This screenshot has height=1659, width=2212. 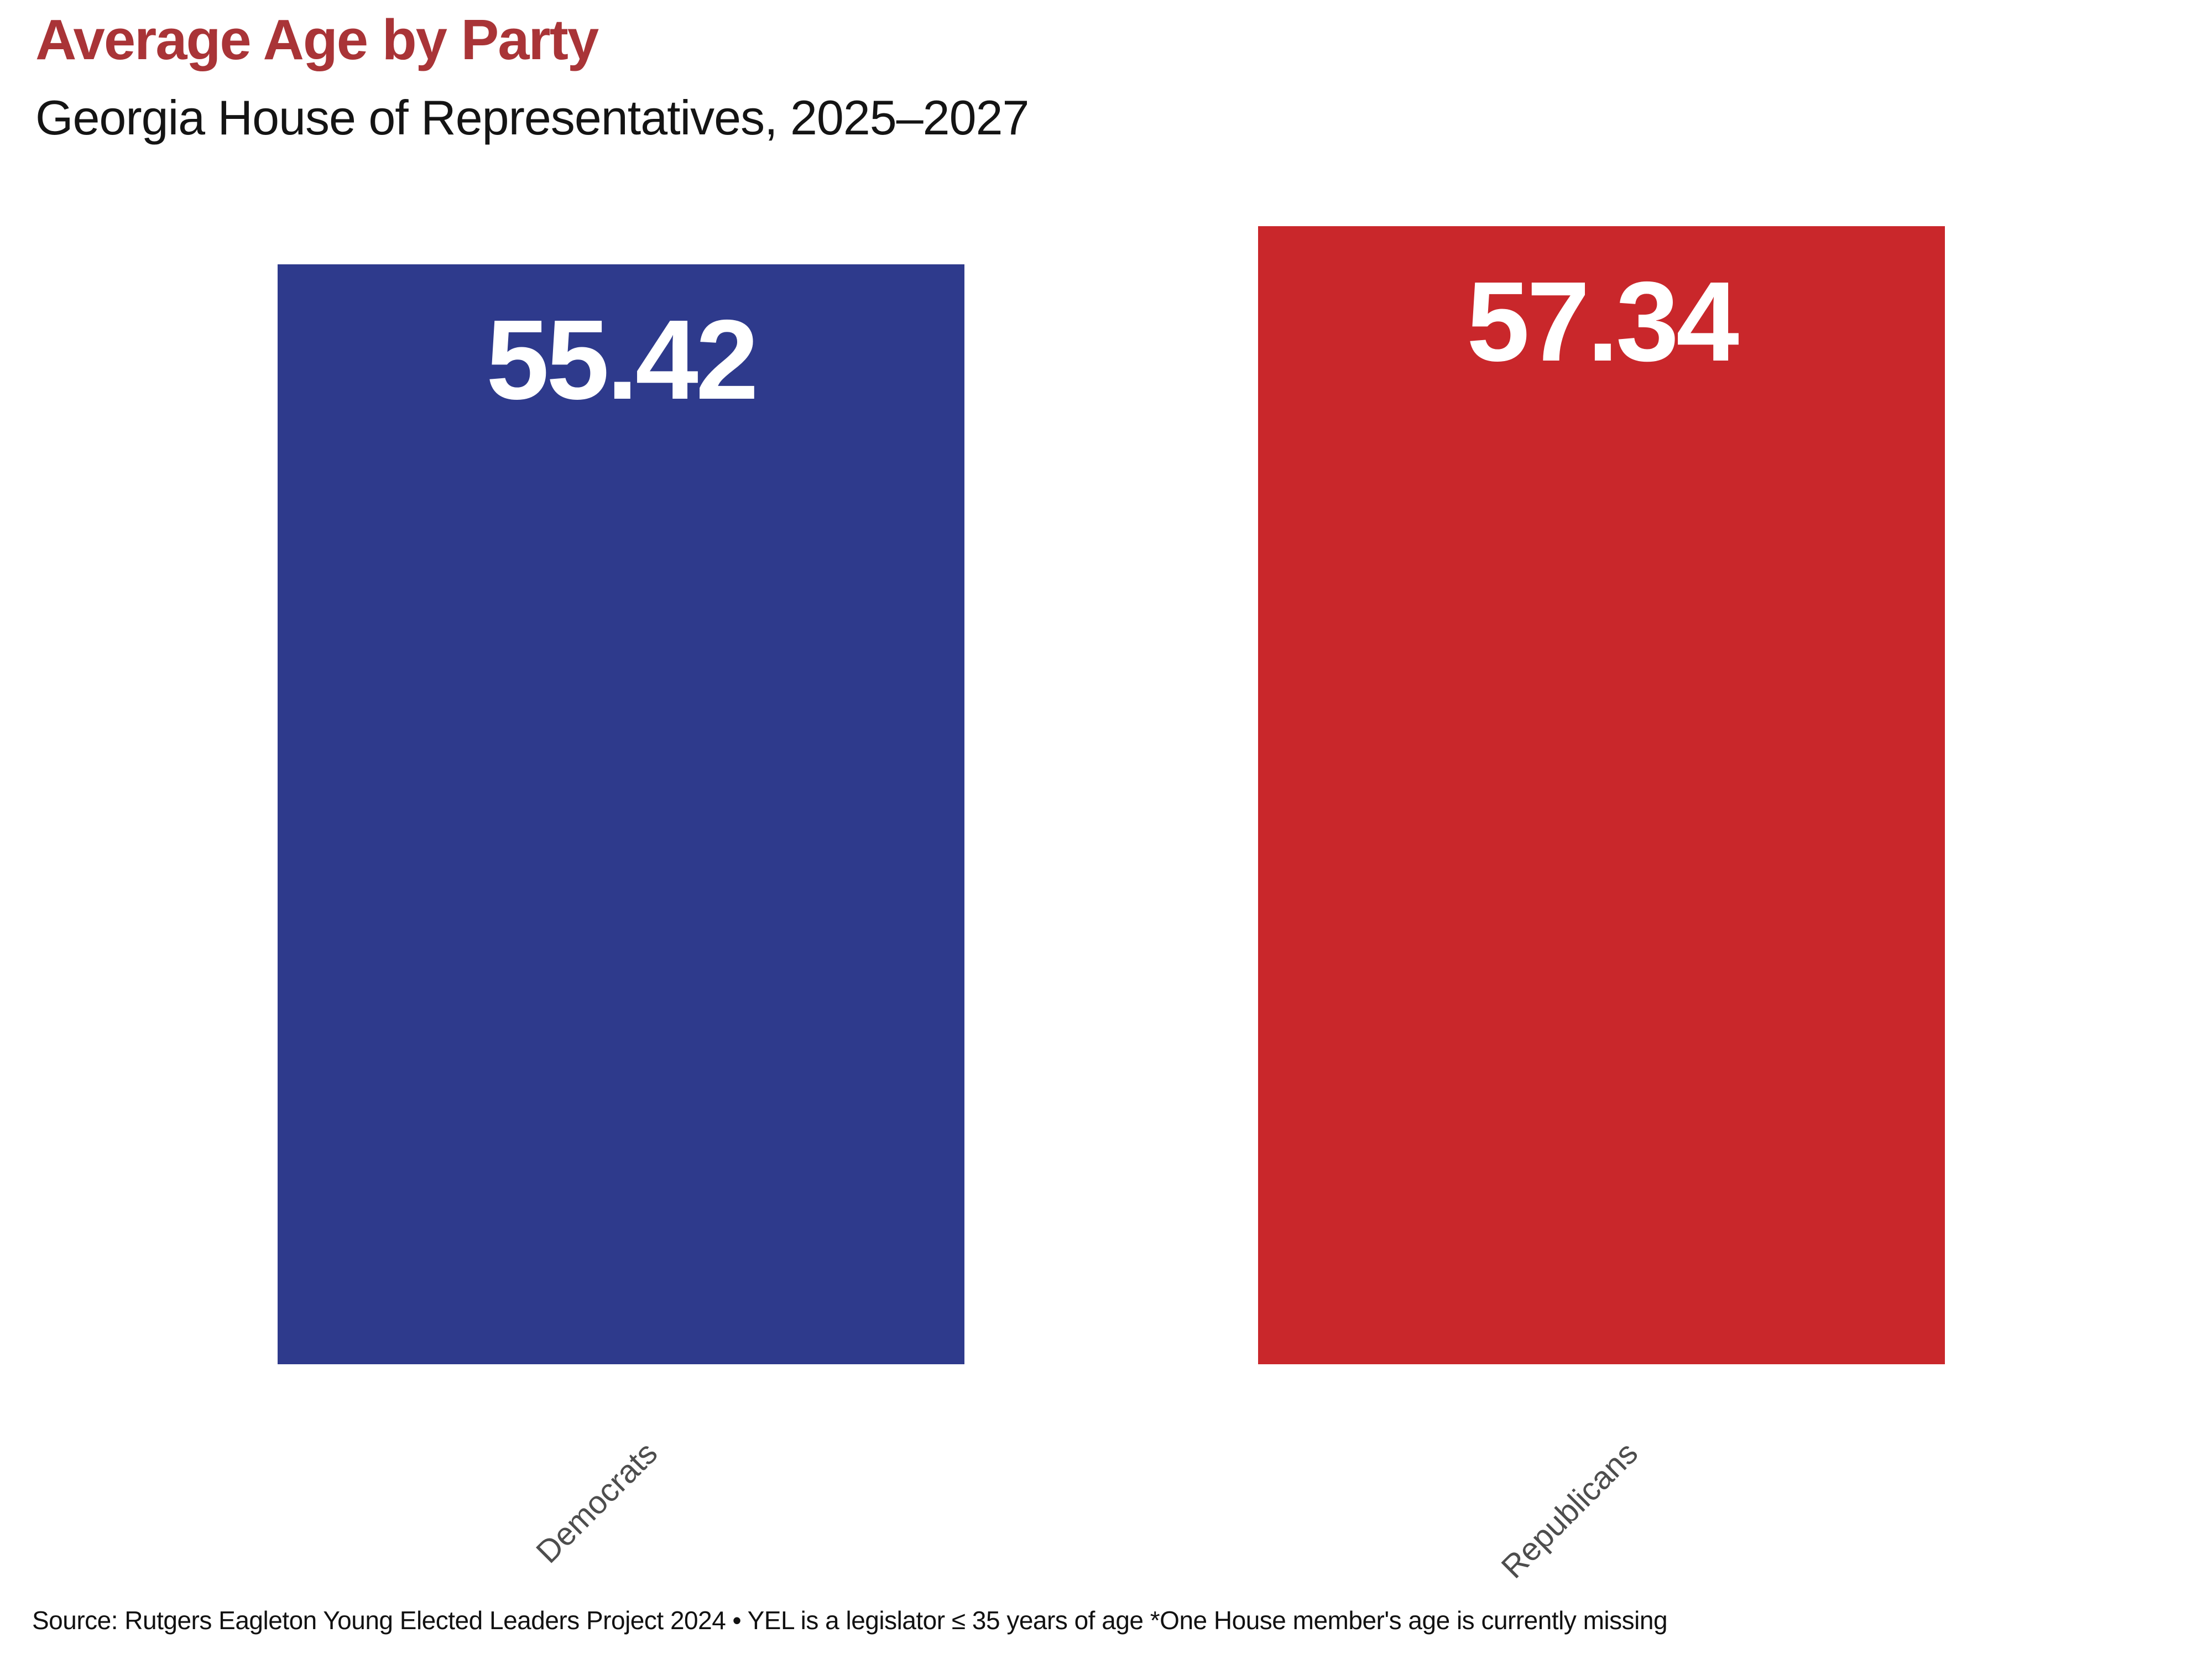 What do you see at coordinates (623, 360) in the screenshot?
I see `bar-value-label-democrats: 55.42` at bounding box center [623, 360].